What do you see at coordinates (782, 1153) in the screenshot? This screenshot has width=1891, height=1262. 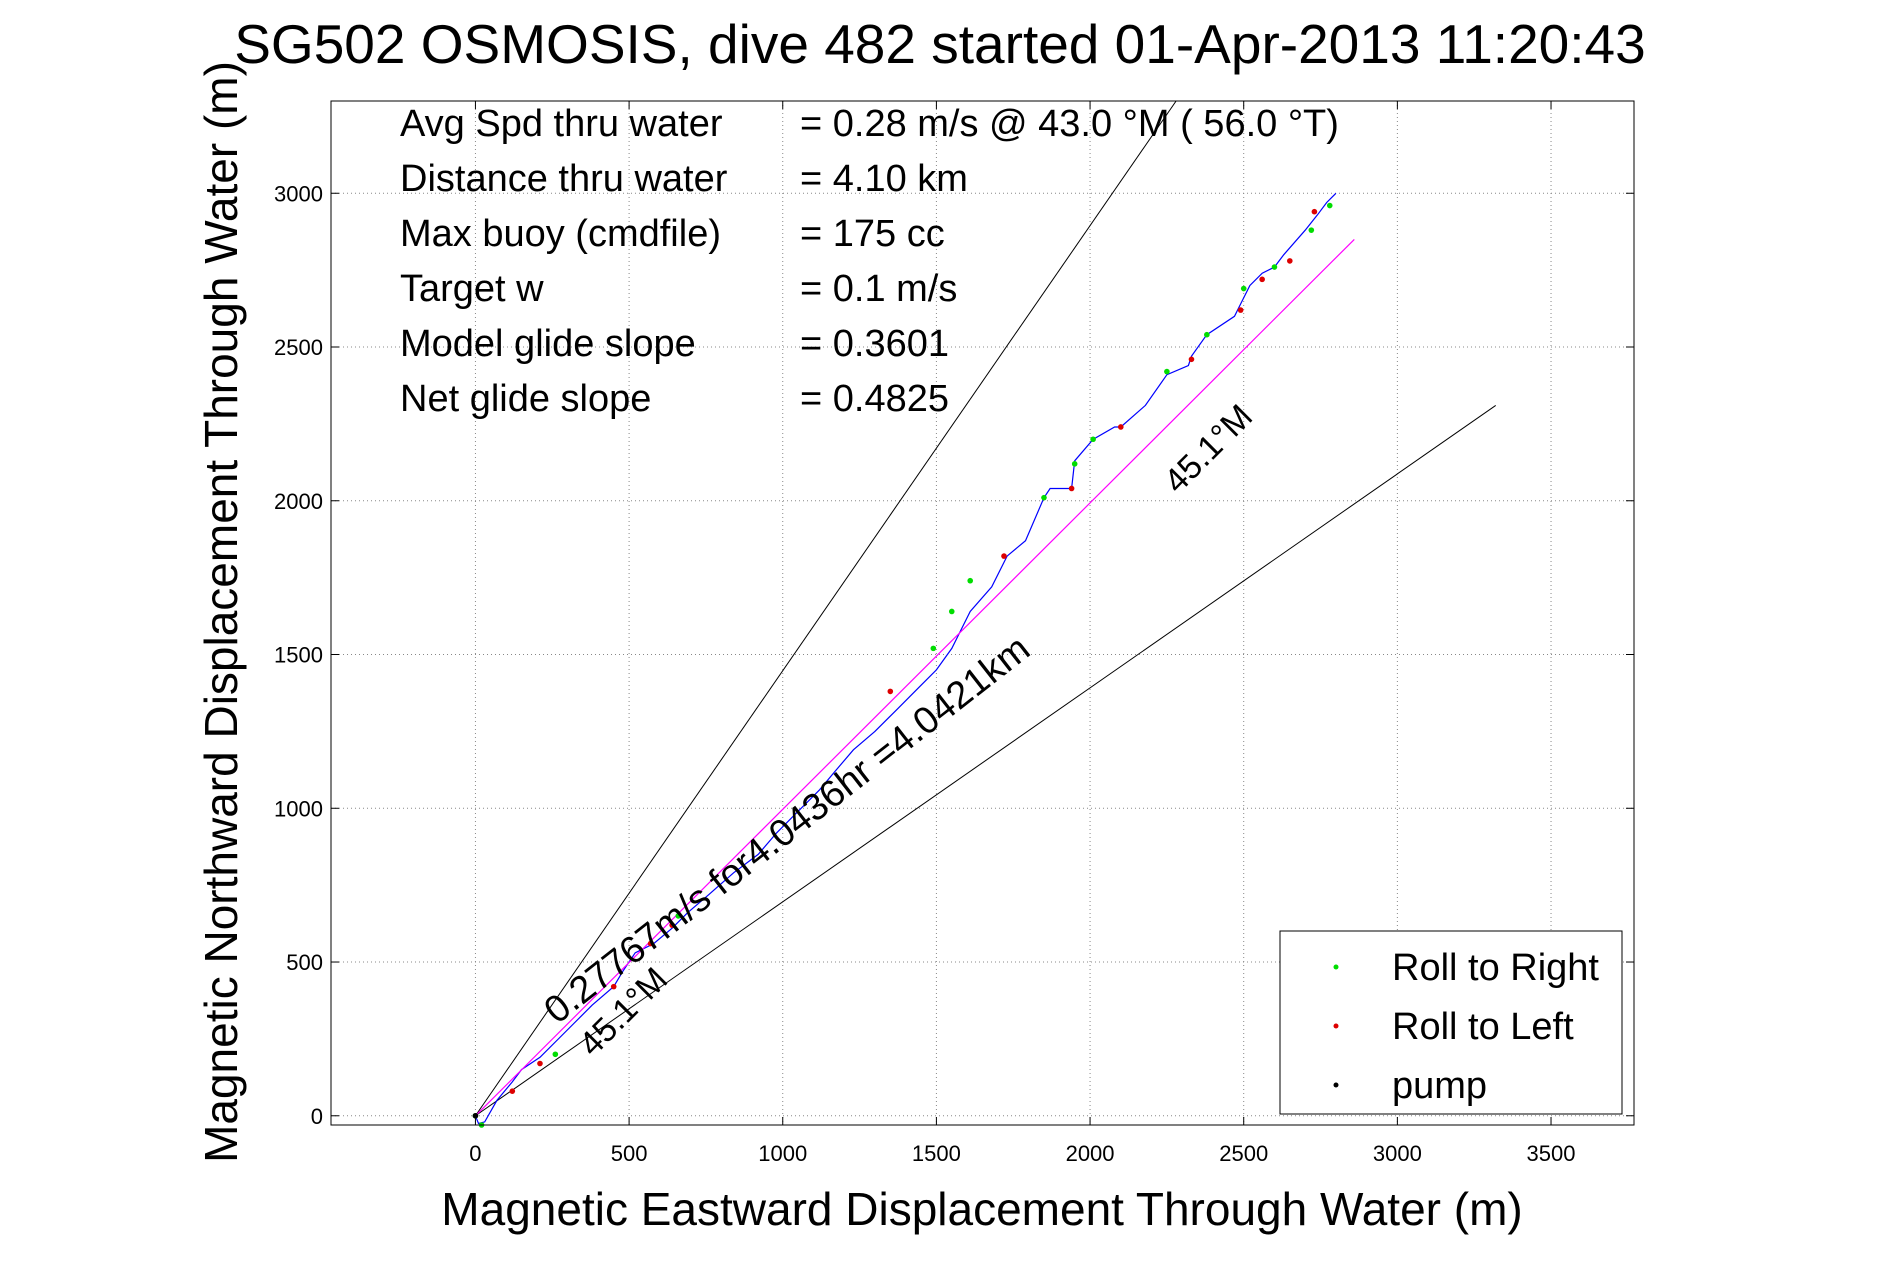 I see `x-tick-label: 1000` at bounding box center [782, 1153].